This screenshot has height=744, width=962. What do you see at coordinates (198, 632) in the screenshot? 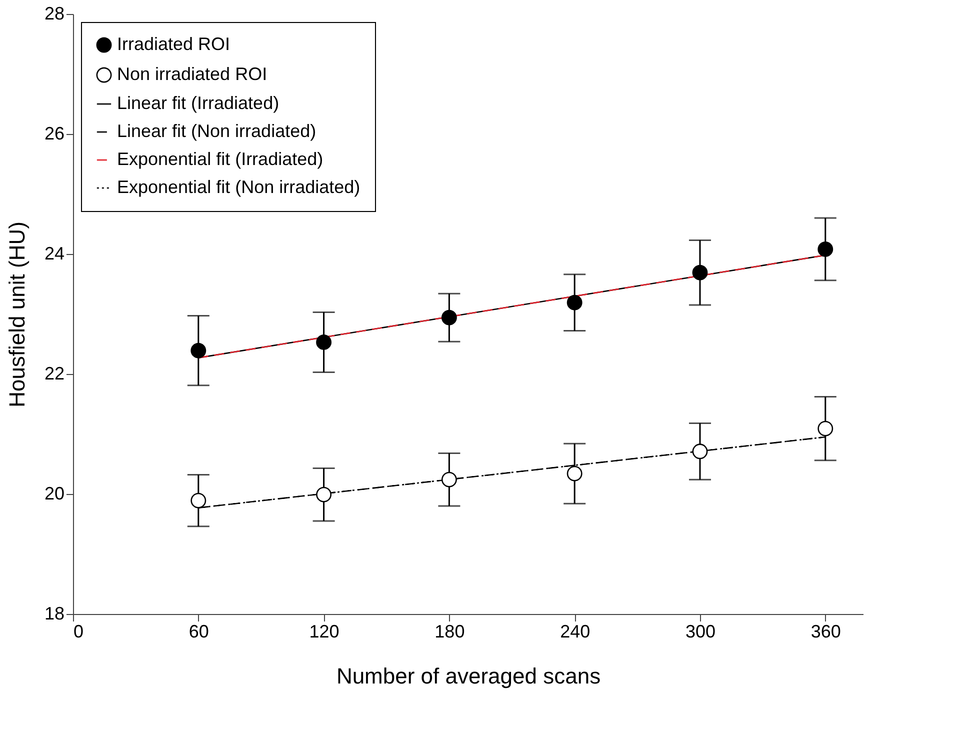
I see `x-tick-label: 60` at bounding box center [198, 632].